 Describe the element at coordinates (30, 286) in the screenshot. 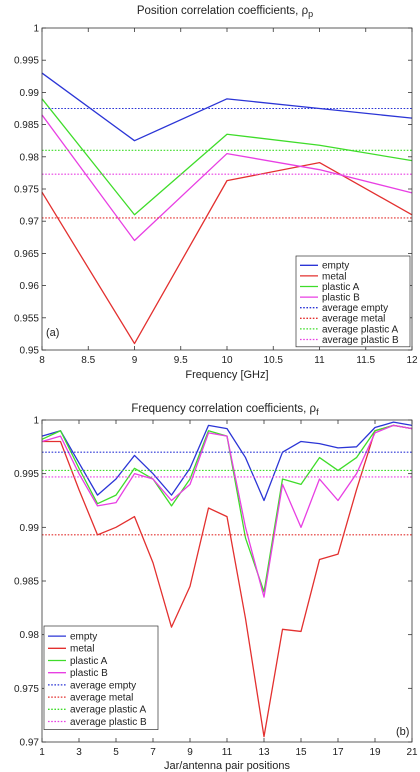

I see `chart-a-ytick-label: 0.96` at that location.